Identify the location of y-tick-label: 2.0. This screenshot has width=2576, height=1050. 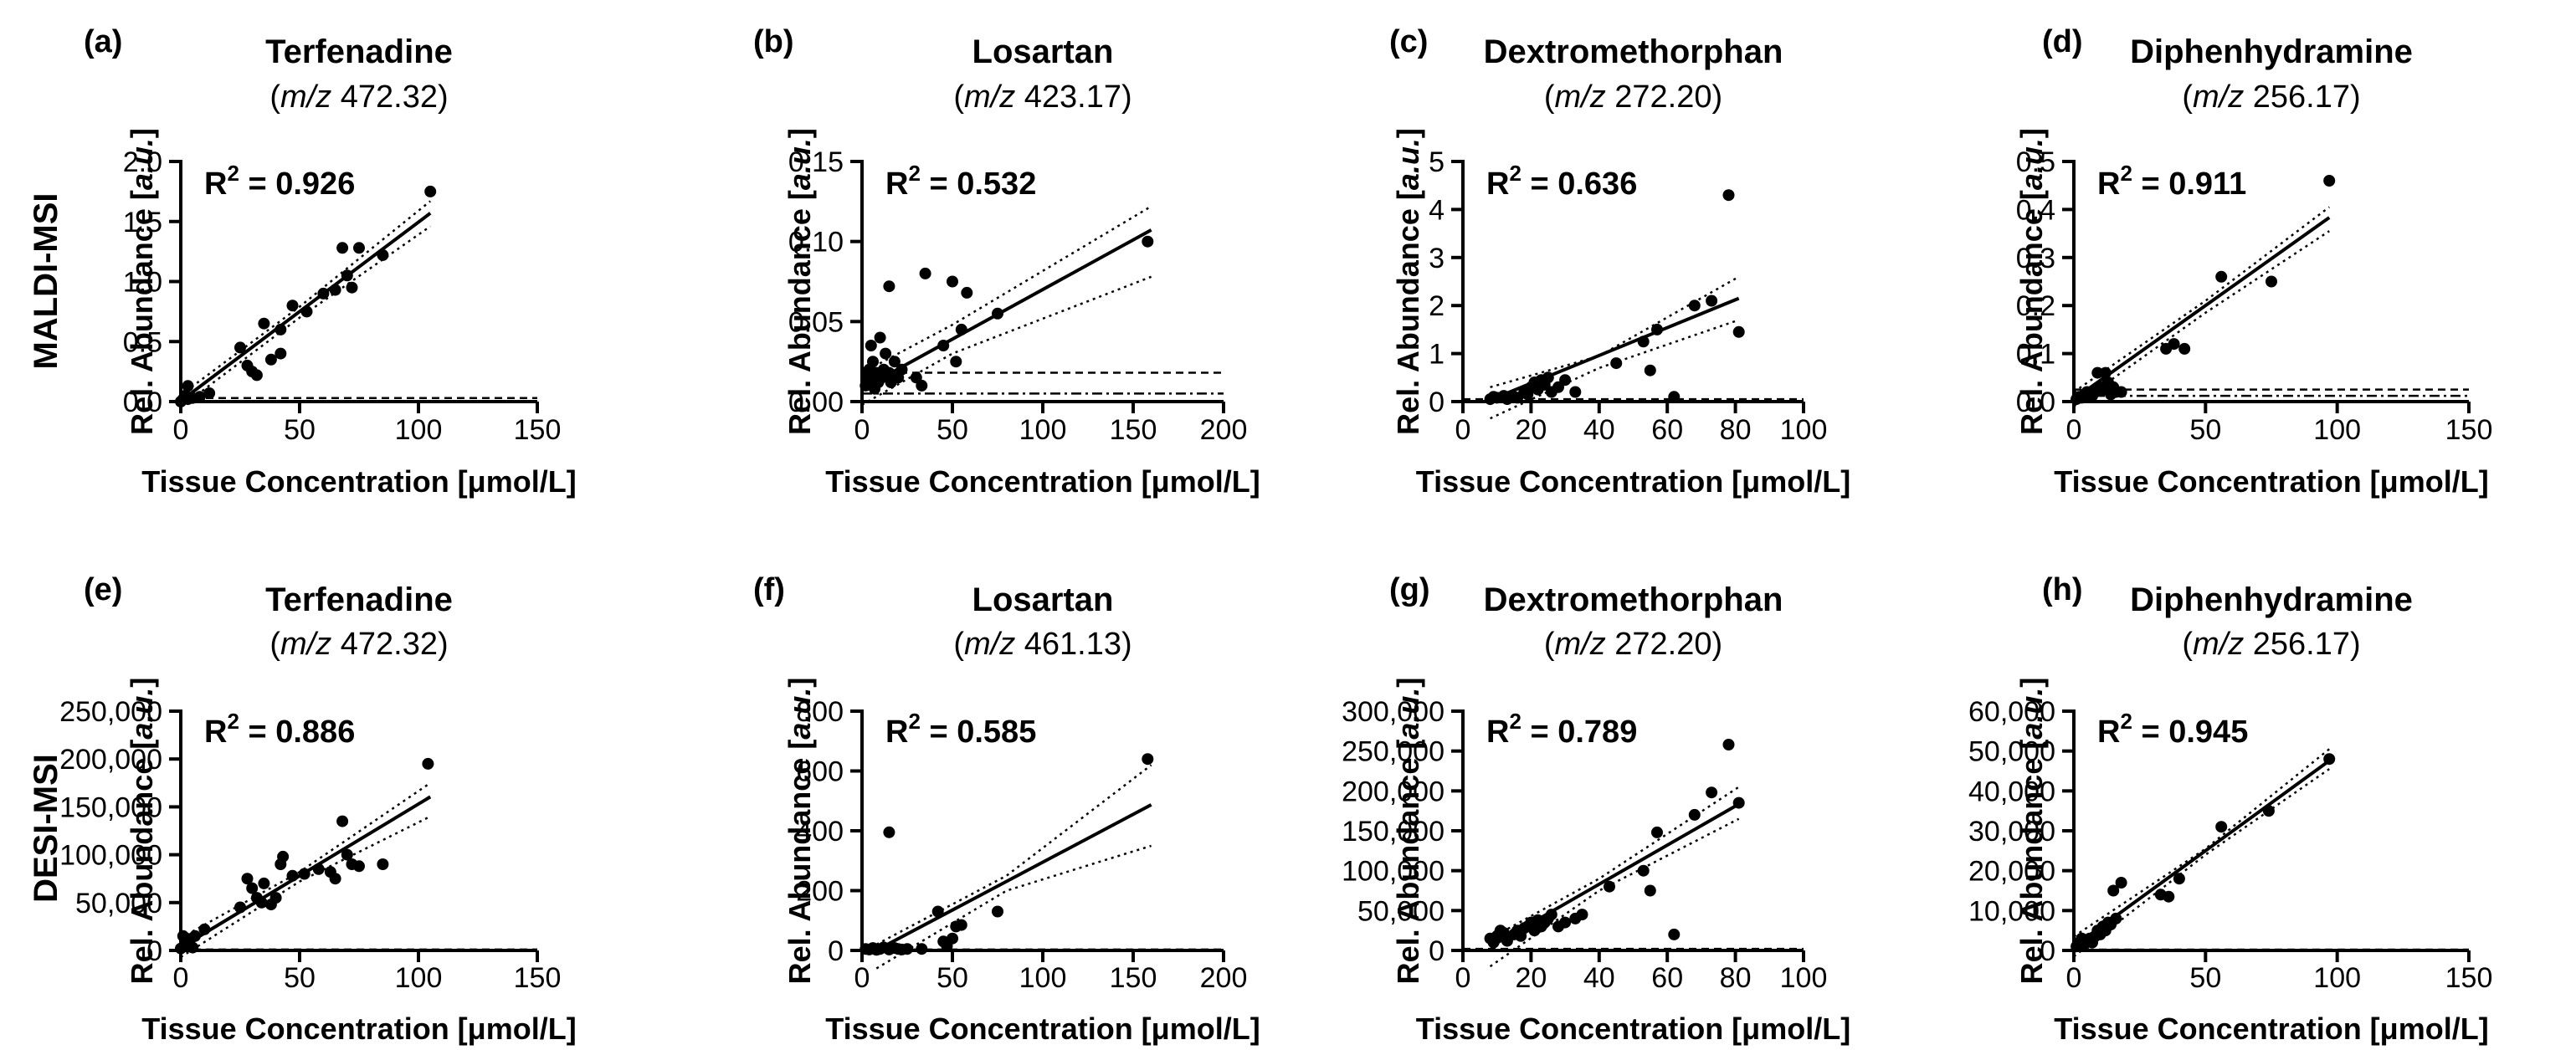
(142, 162).